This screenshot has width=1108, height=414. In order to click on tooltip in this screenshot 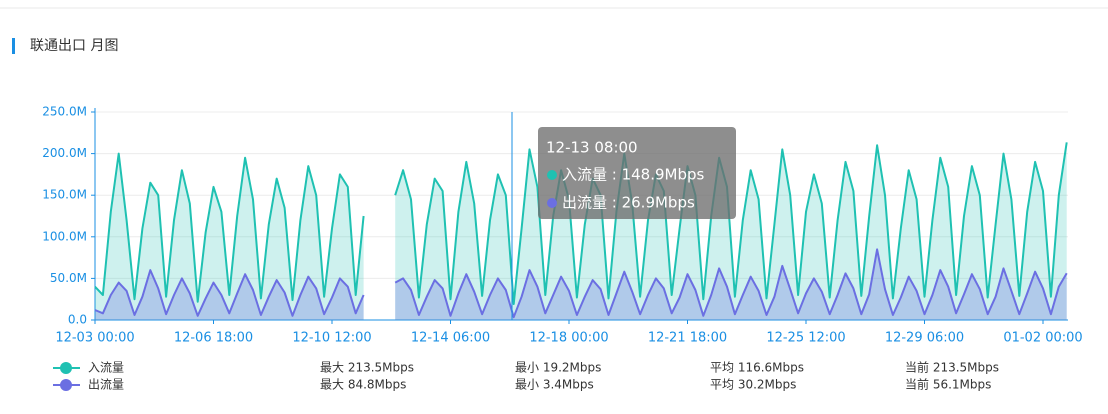, I will do `click(637, 173)`.